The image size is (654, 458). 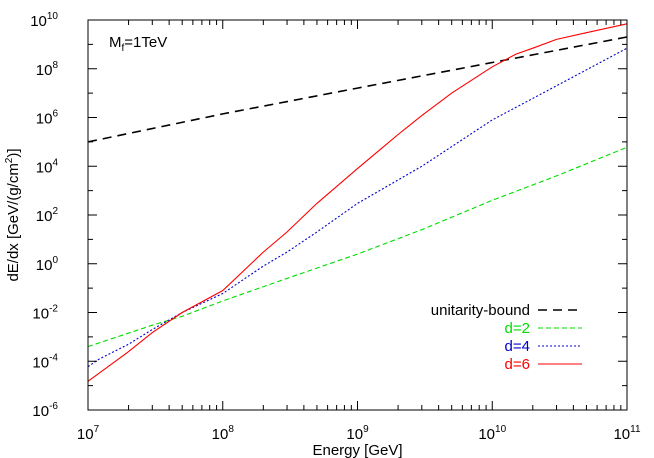 I want to click on legend-label: d=6, so click(x=517, y=364).